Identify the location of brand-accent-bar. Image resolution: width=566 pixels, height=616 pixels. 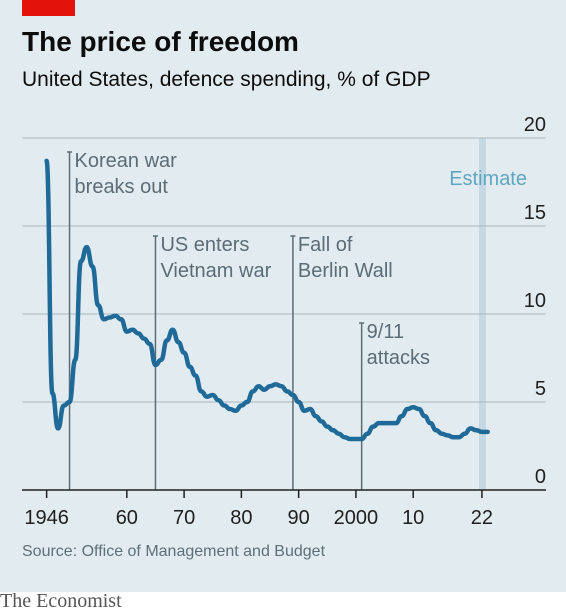
(48, 8).